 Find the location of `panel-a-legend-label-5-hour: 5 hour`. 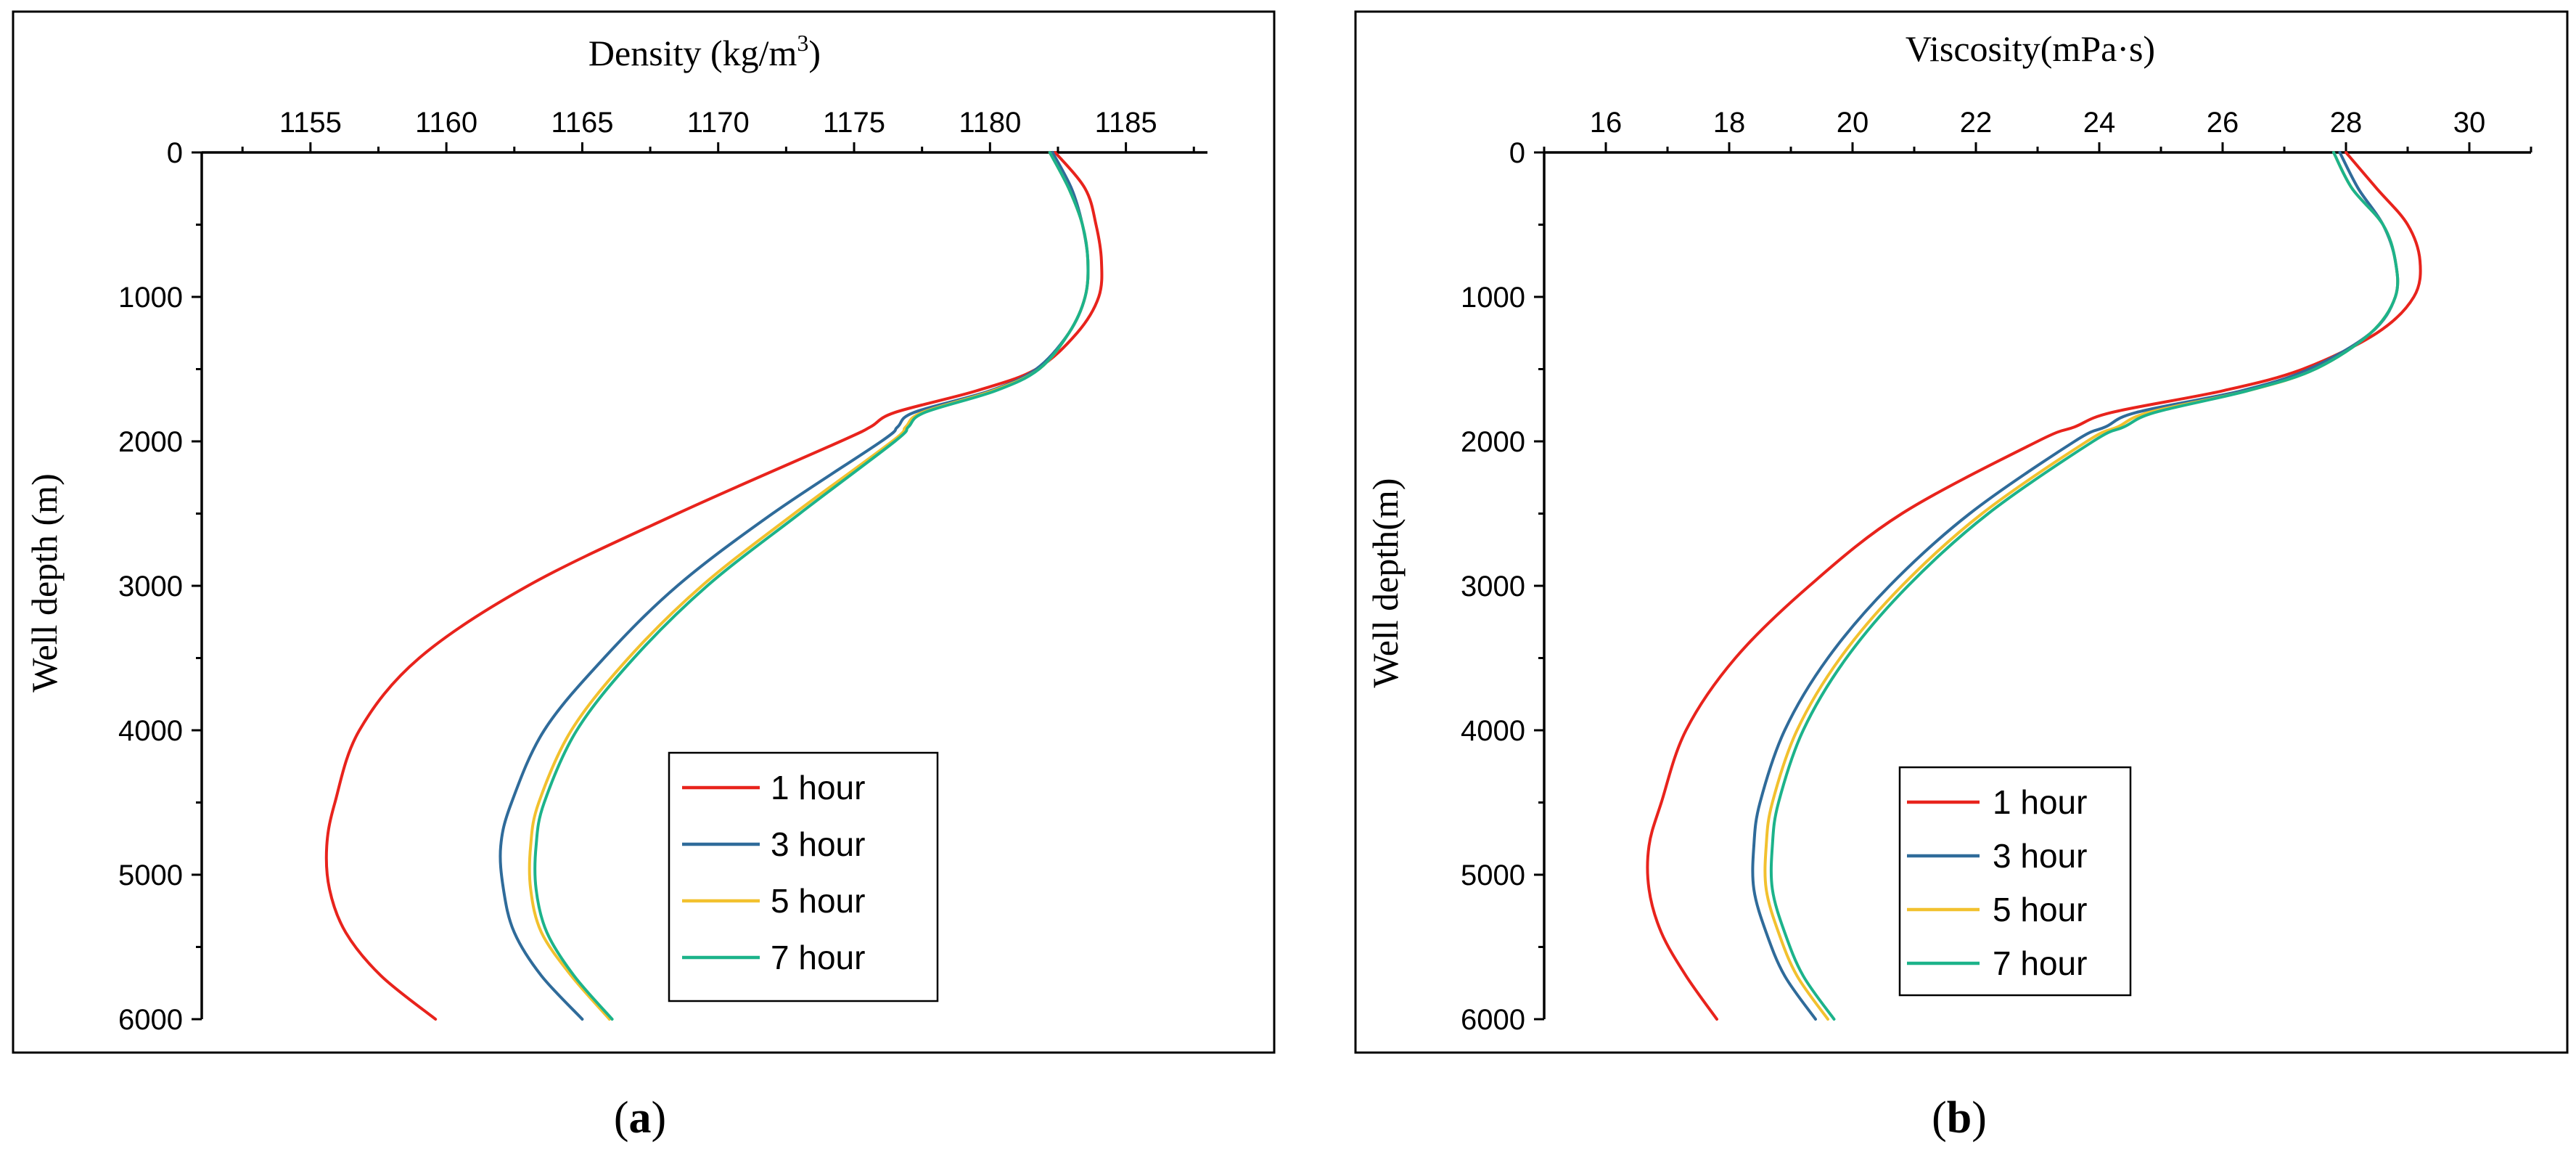

panel-a-legend-label-5-hour: 5 hour is located at coordinates (818, 901).